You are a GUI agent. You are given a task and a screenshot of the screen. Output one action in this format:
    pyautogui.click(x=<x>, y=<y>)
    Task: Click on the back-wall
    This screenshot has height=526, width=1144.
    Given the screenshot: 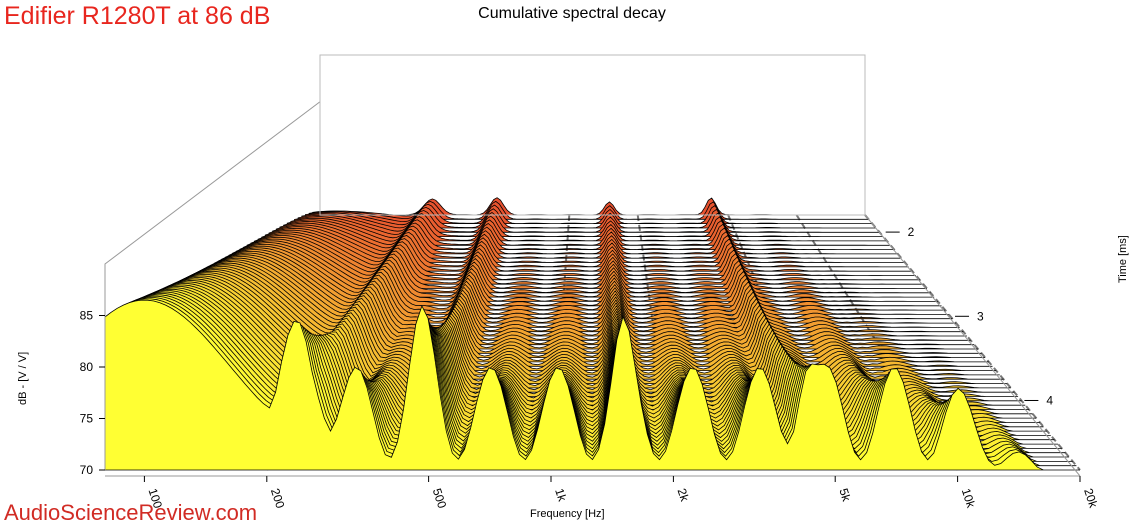 What is the action you would take?
    pyautogui.click(x=592, y=135)
    